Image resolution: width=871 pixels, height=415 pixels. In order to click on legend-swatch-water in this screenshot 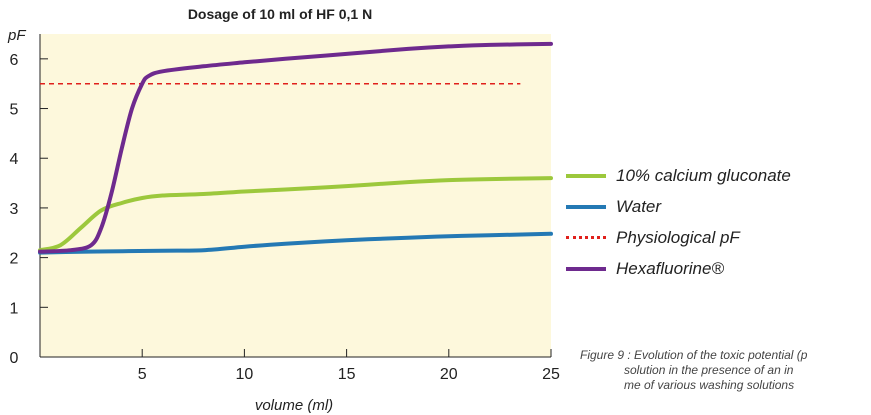, I will do `click(586, 206)`.